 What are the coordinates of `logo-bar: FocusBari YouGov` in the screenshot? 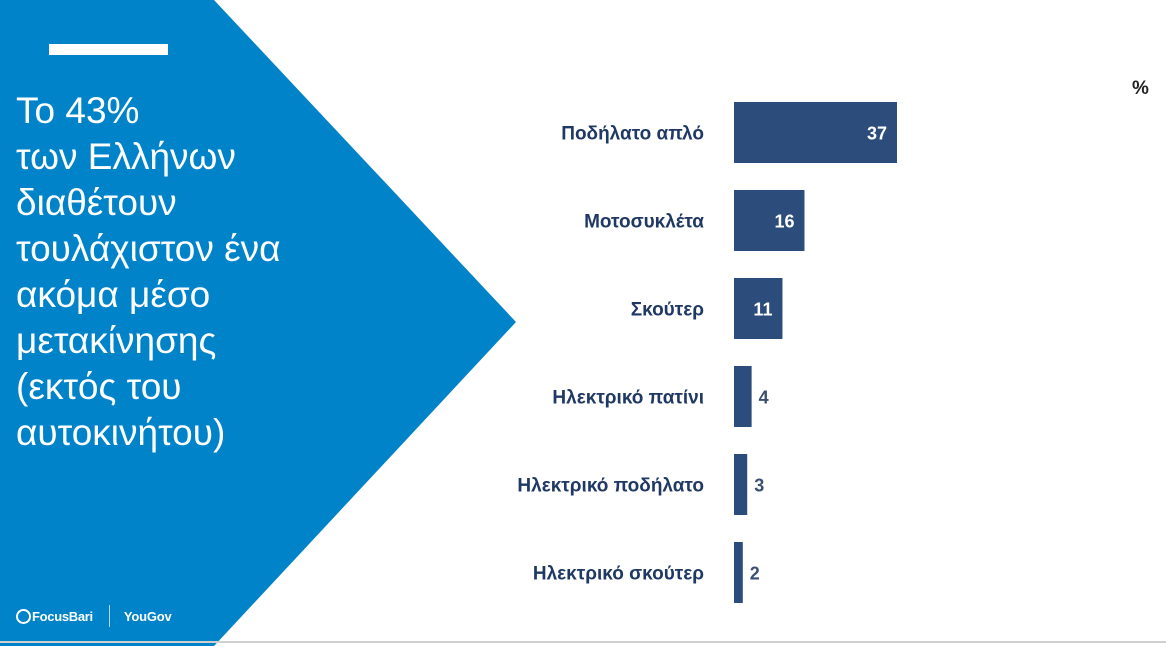 It's located at (94, 616).